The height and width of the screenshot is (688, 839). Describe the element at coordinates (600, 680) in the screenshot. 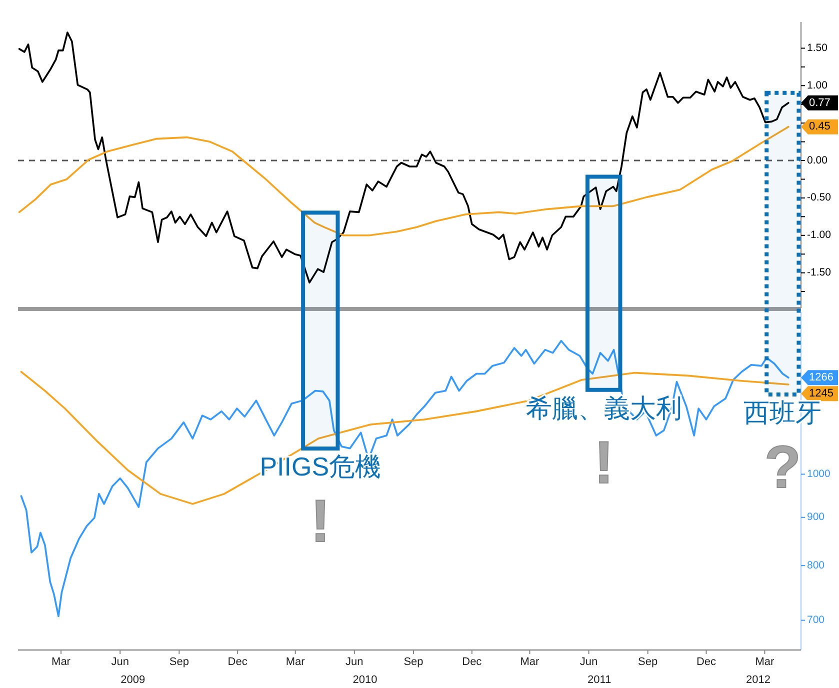

I see `text: 2011` at that location.